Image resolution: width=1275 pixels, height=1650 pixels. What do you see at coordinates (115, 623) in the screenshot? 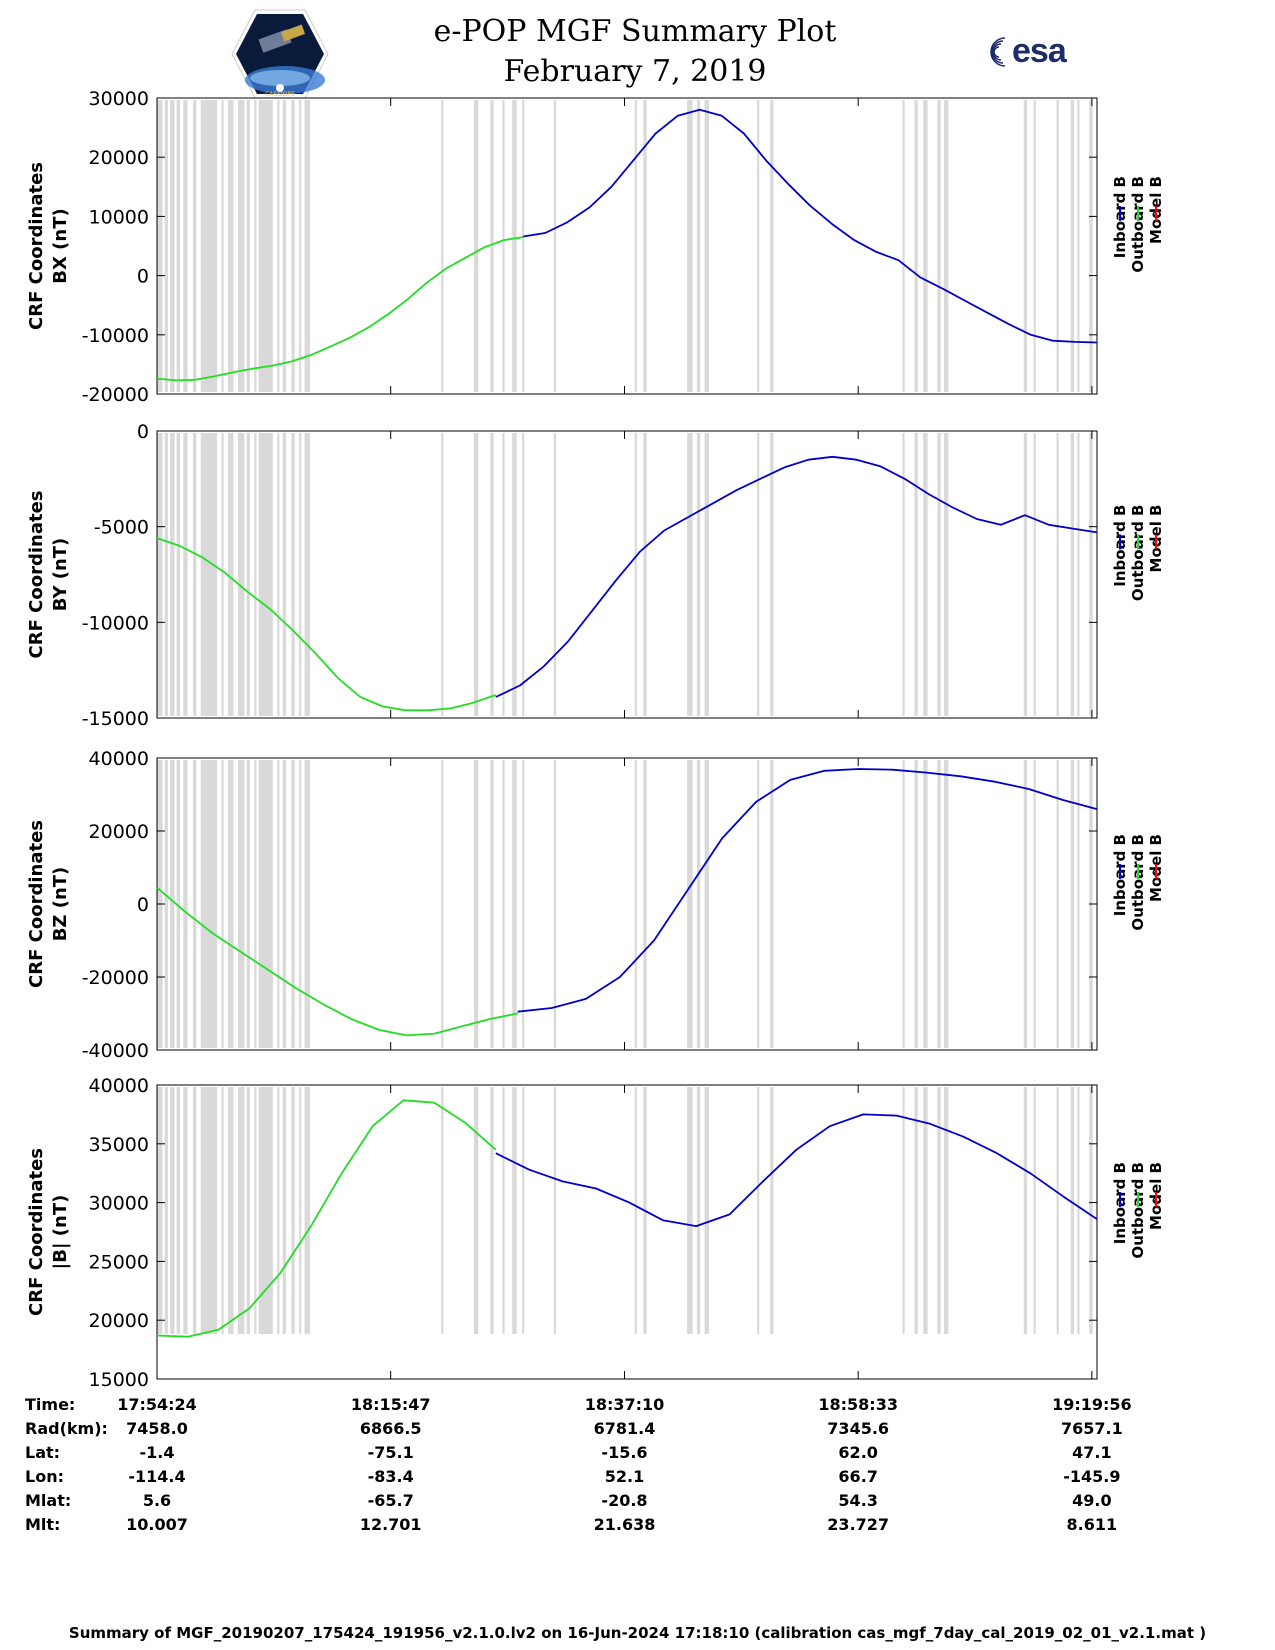
I see `y-tick-label: -10000` at bounding box center [115, 623].